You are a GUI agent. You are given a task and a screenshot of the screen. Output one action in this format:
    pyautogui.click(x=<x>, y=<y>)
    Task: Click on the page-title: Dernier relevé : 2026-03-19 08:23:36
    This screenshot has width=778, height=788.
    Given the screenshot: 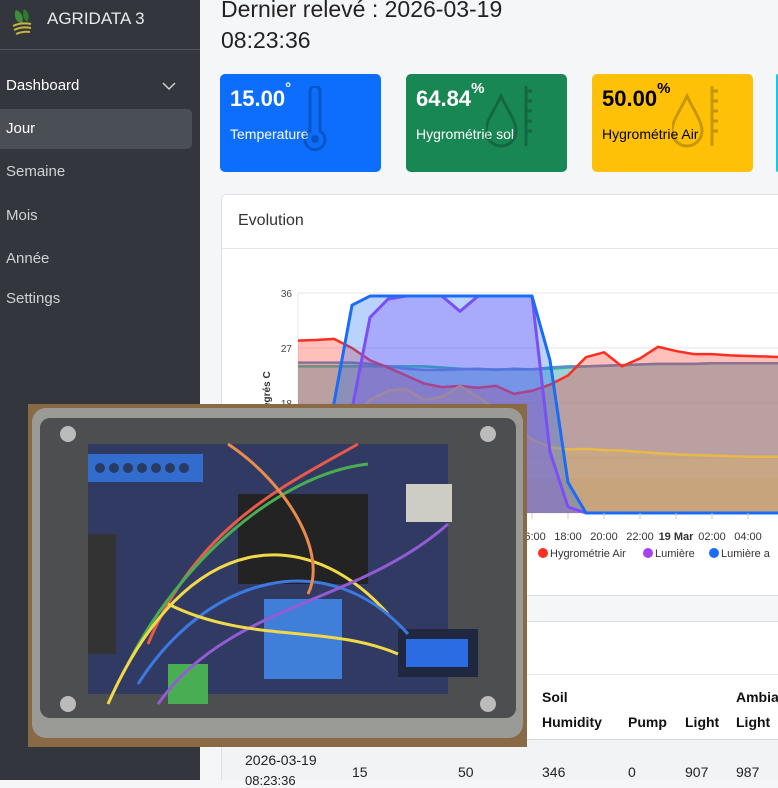 What is the action you would take?
    pyautogui.click(x=362, y=26)
    